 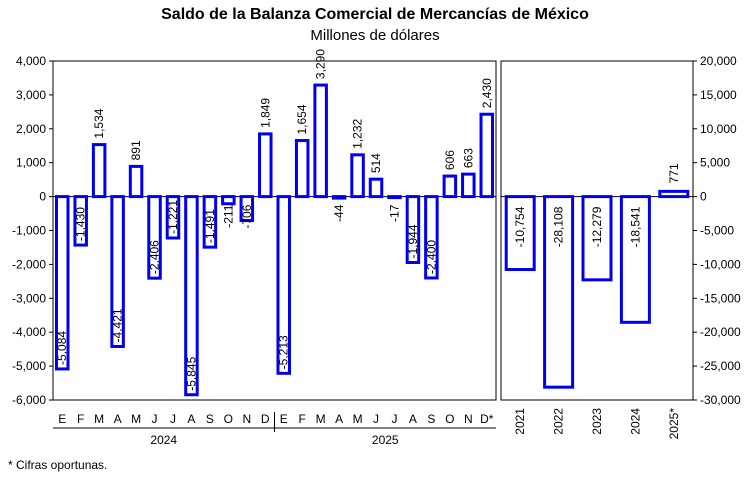 I want to click on x2-tick-label: 2025*, so click(x=674, y=424).